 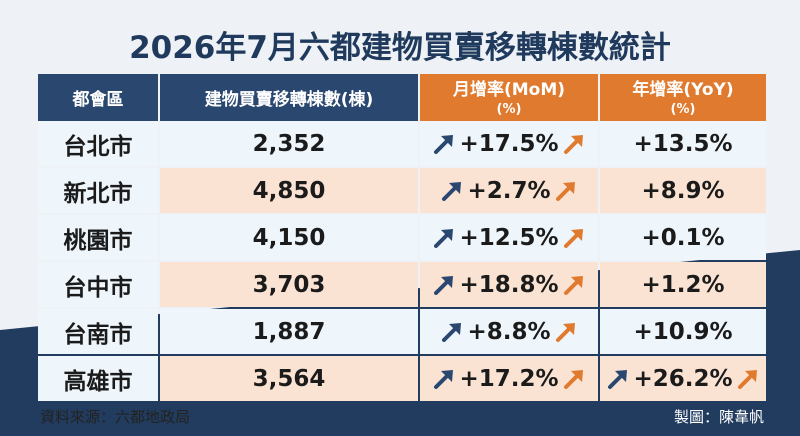 I want to click on table-cell: +17.2%, so click(x=509, y=378).